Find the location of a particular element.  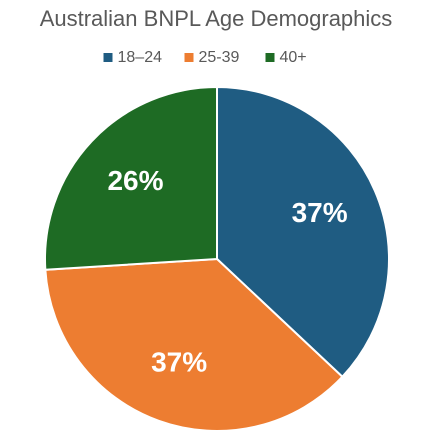

legend-label: 25-39 is located at coordinates (219, 57).